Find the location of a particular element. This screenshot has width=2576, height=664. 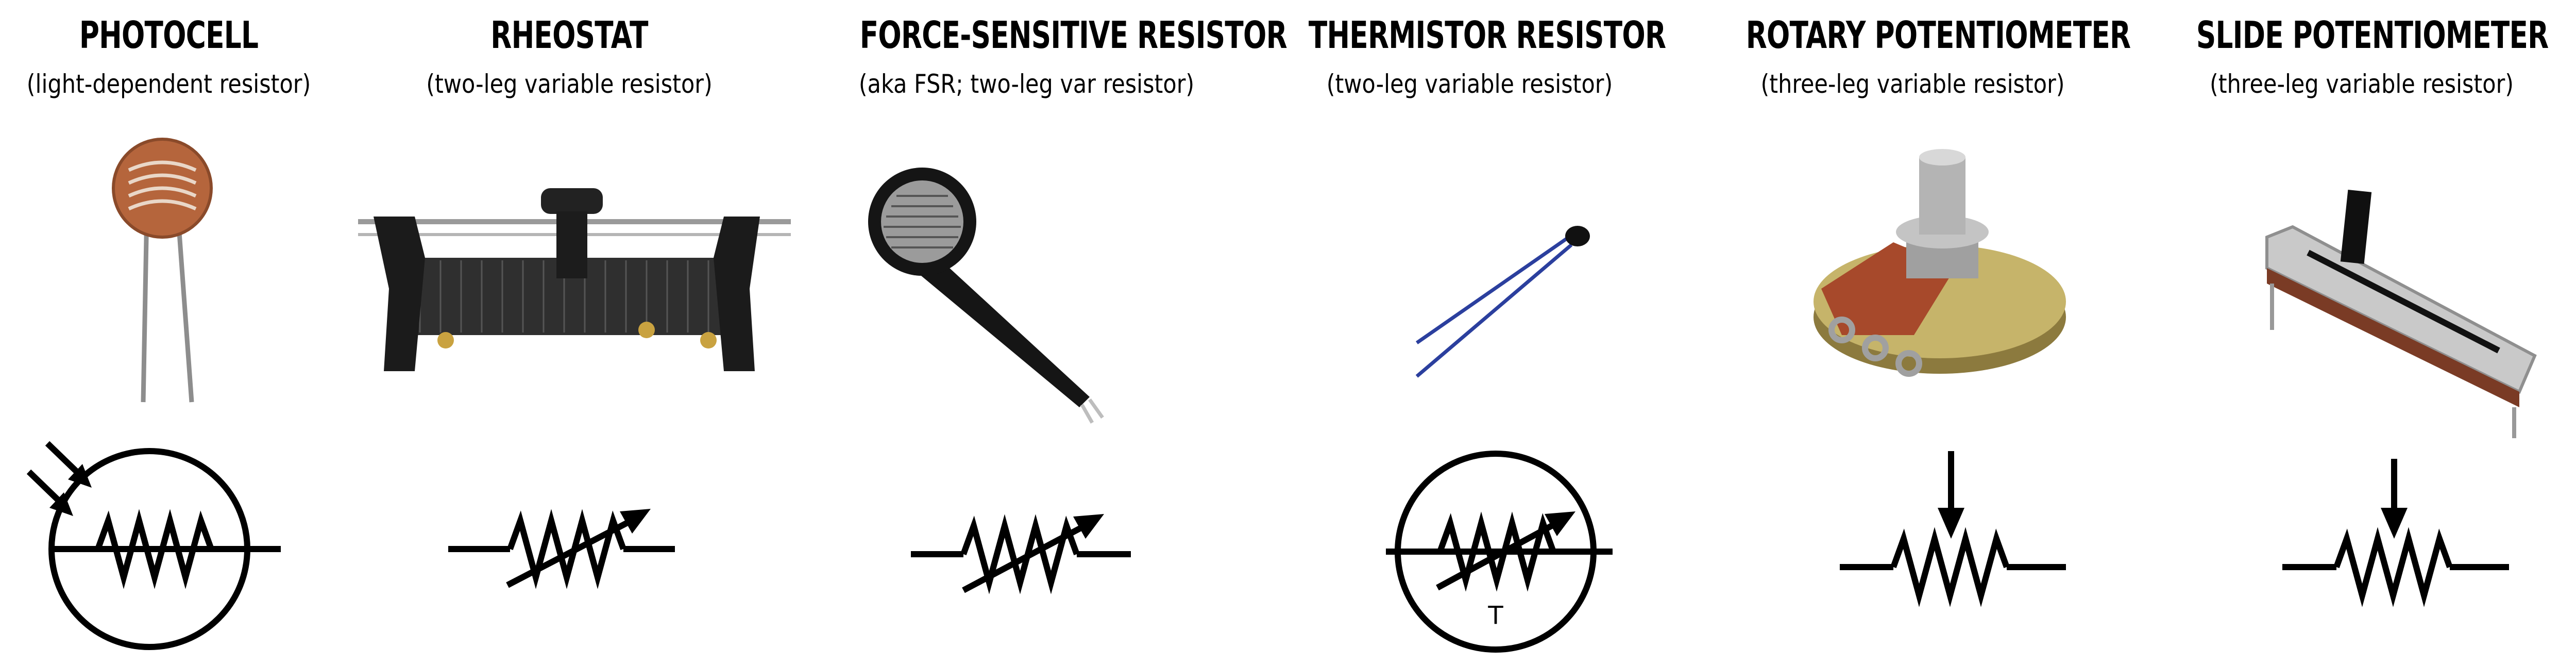

rheostat-photo is located at coordinates (574, 279).